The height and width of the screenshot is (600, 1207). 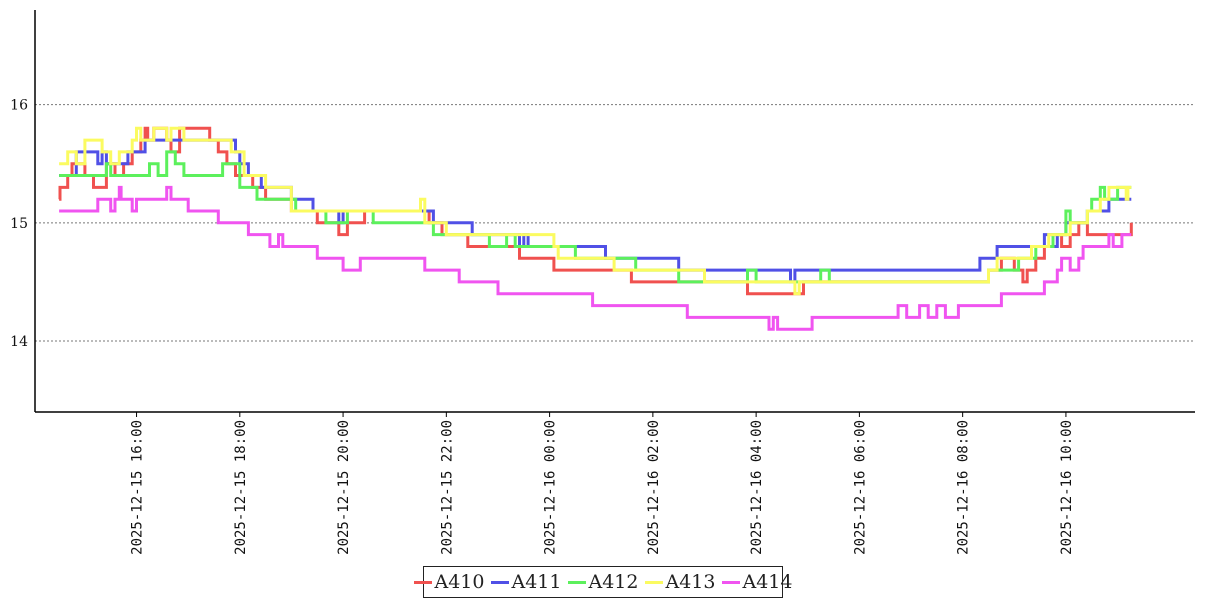 I want to click on legend-item-a412: A412, so click(x=603, y=582).